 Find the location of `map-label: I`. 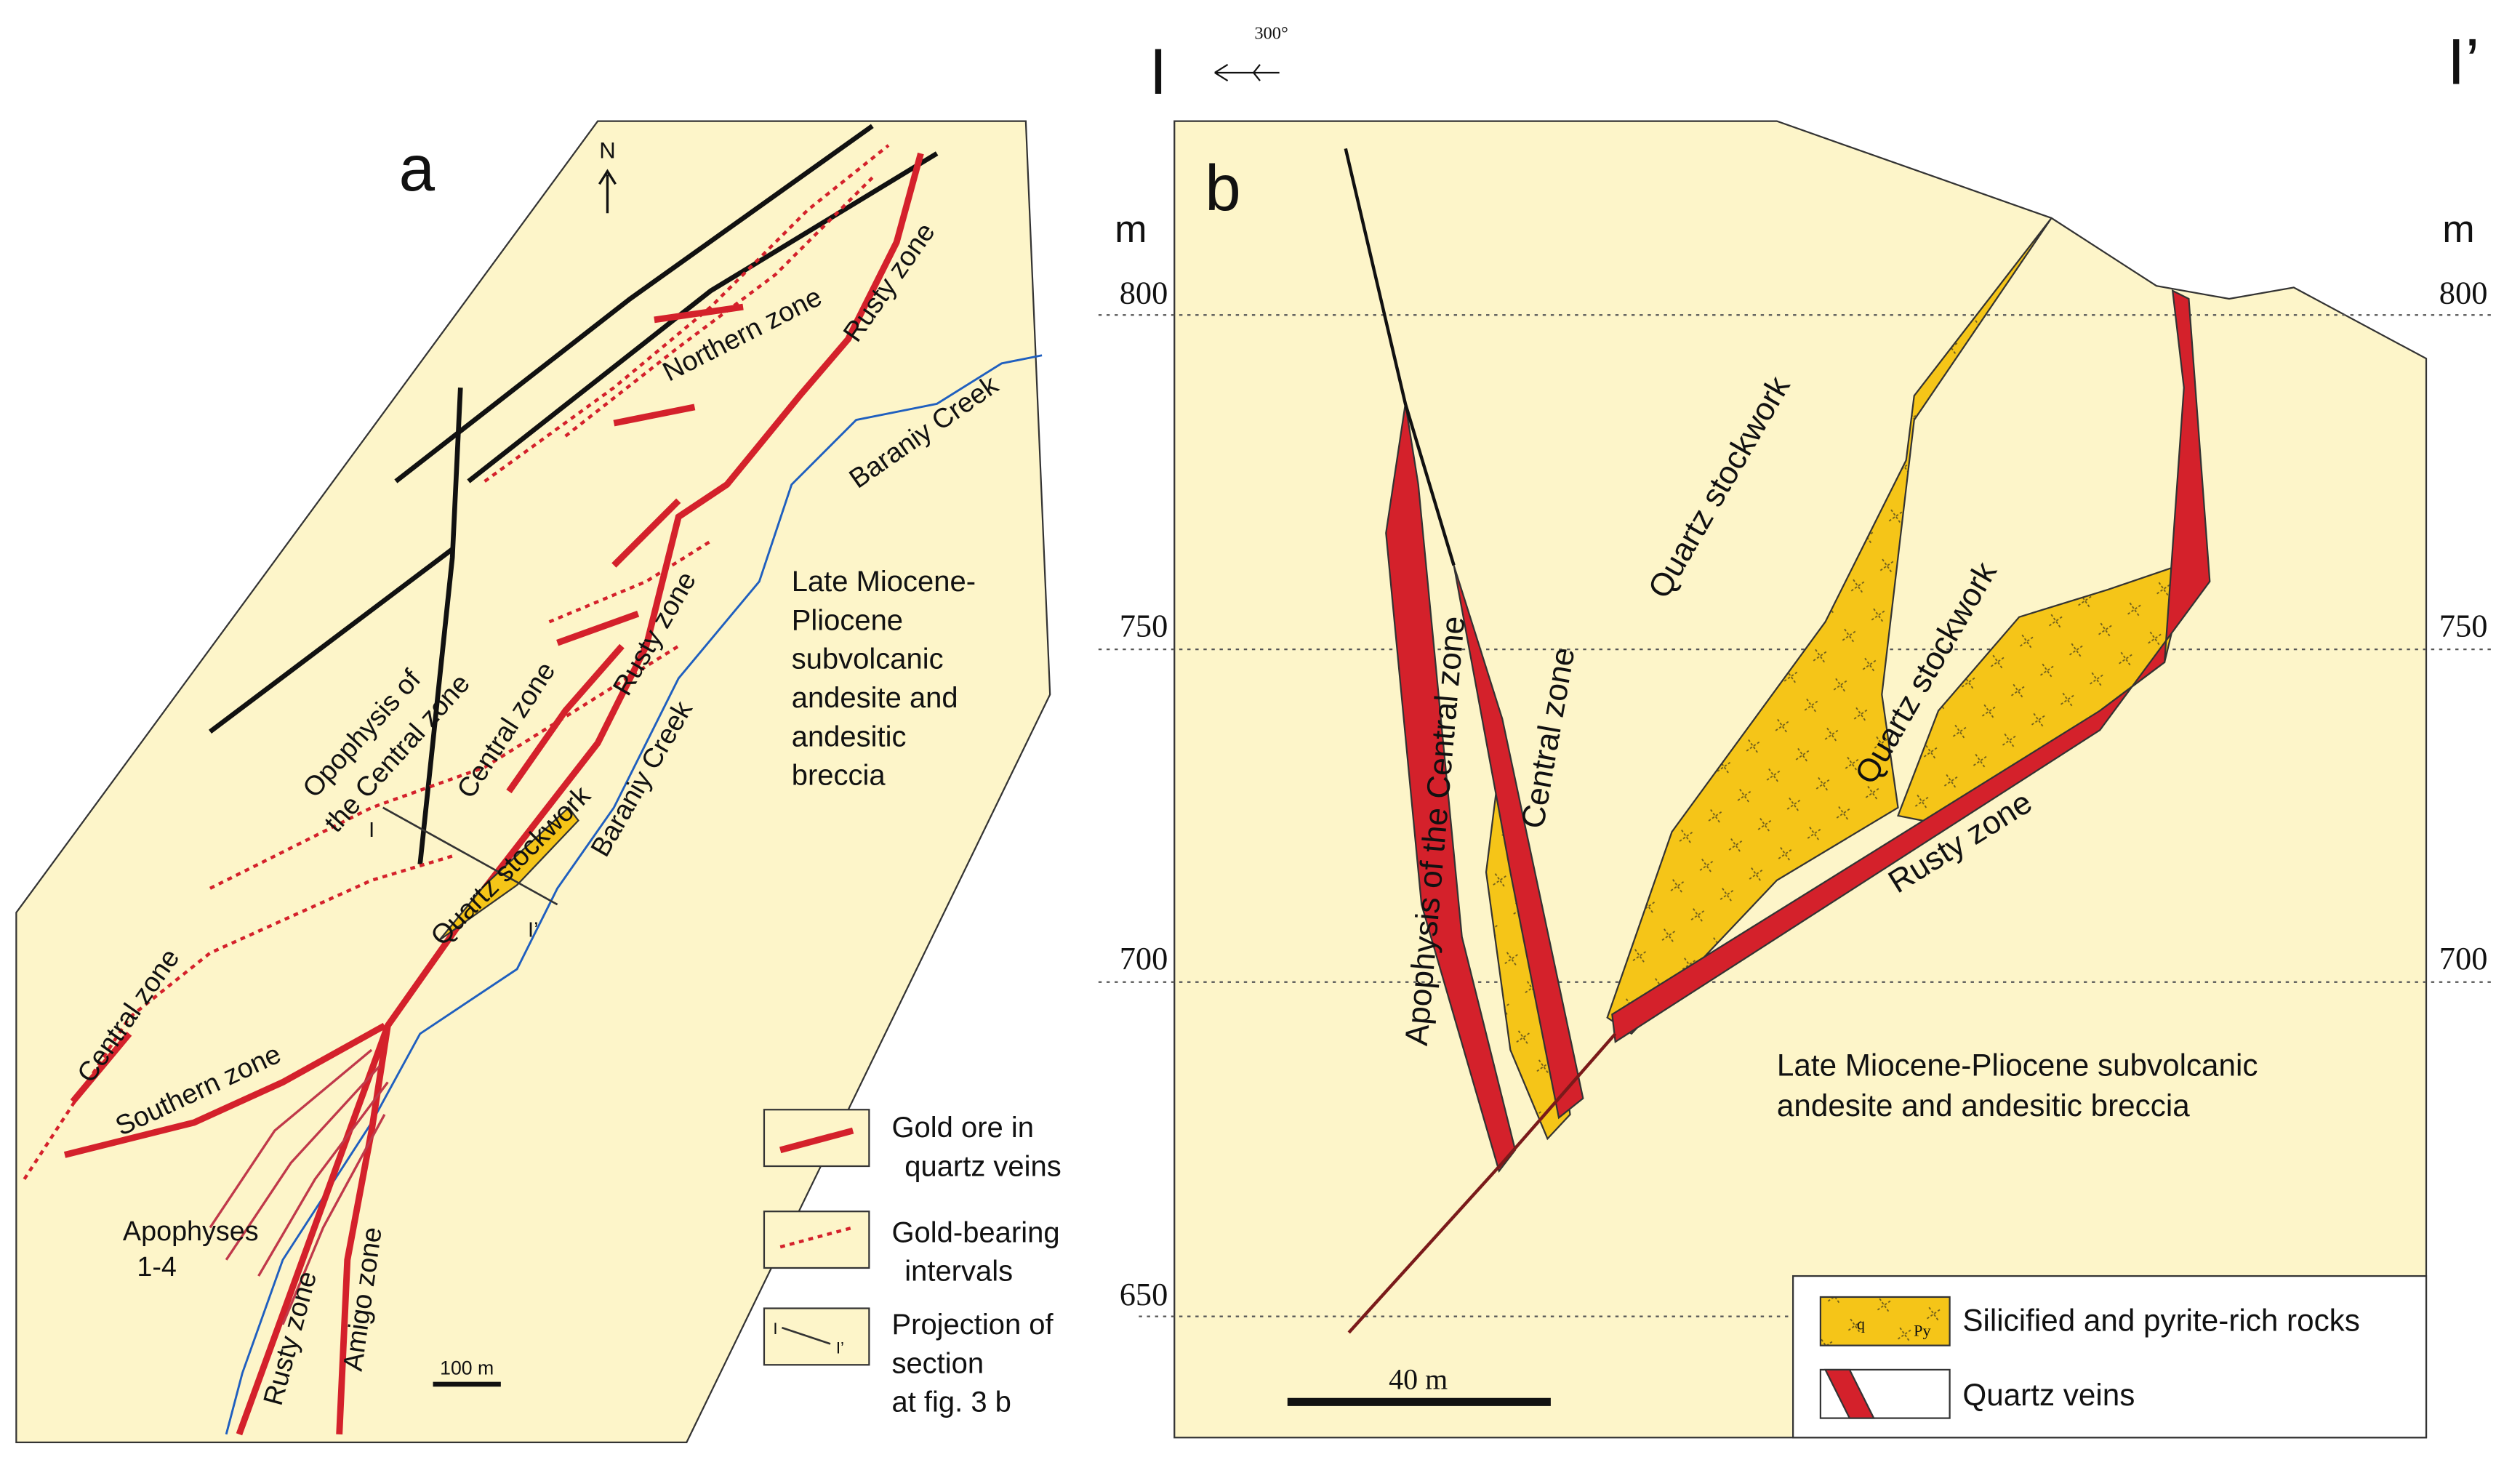

map-label: I is located at coordinates (371, 830).